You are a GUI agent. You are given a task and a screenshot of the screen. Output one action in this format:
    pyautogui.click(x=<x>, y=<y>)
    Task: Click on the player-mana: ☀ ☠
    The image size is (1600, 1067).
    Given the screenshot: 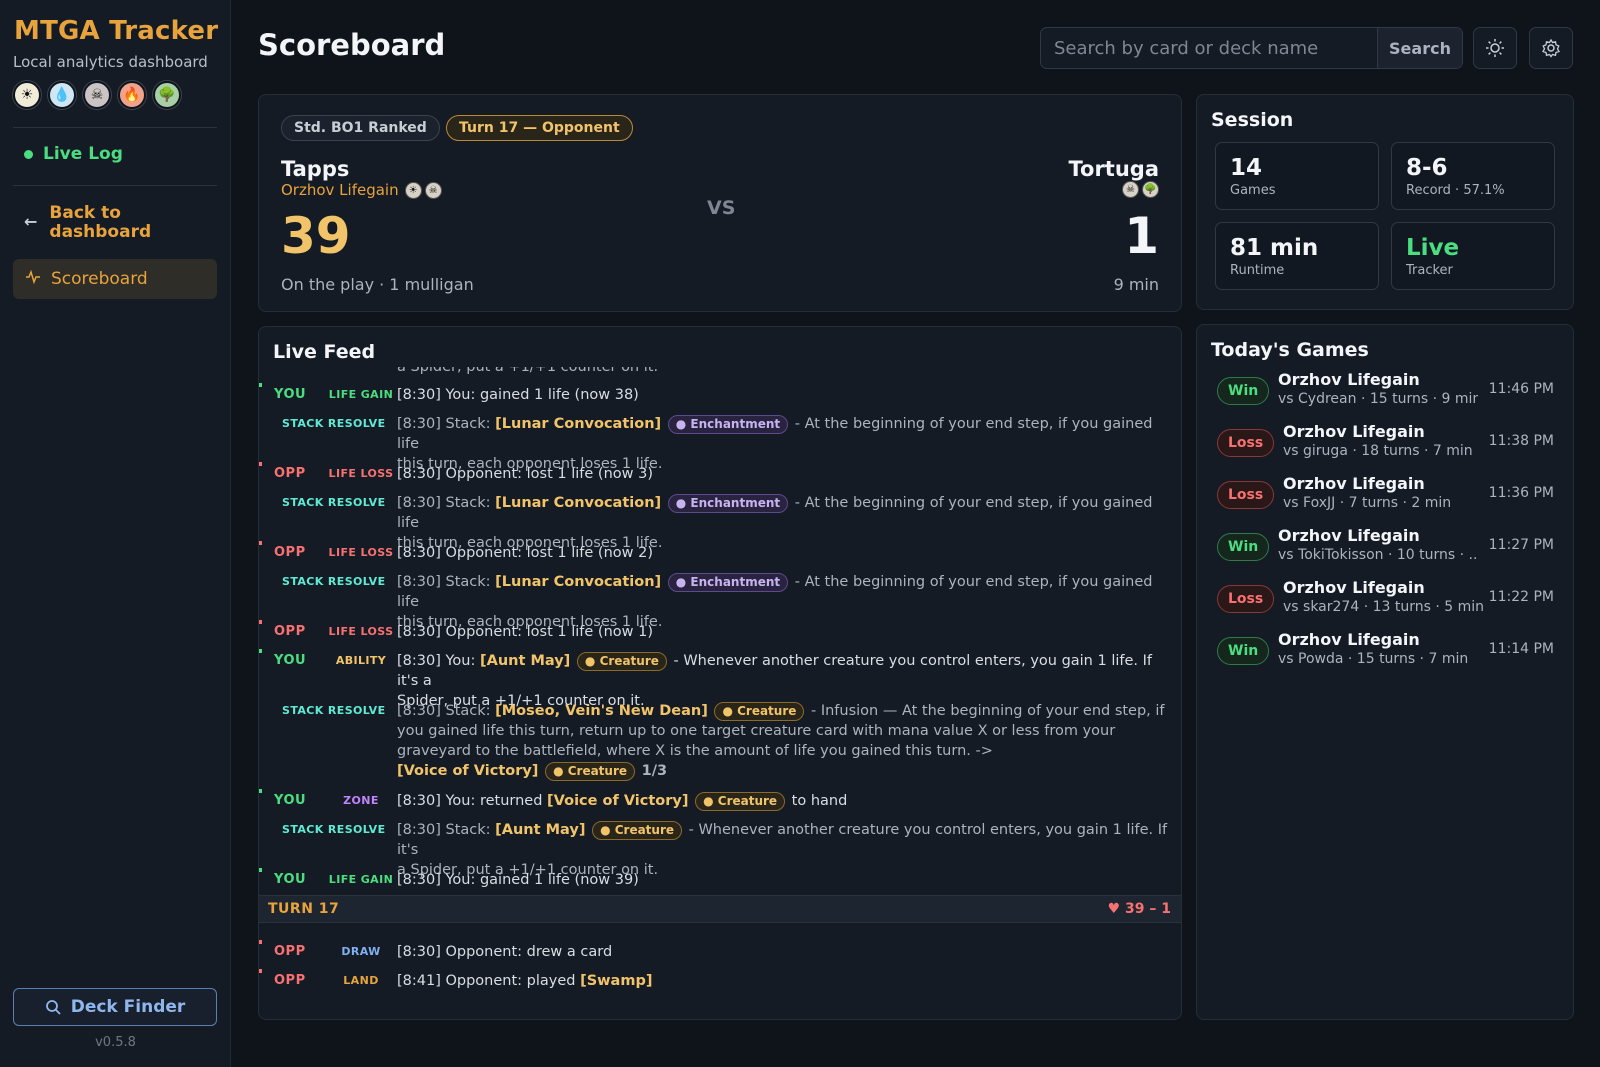 What is the action you would take?
    pyautogui.click(x=423, y=190)
    